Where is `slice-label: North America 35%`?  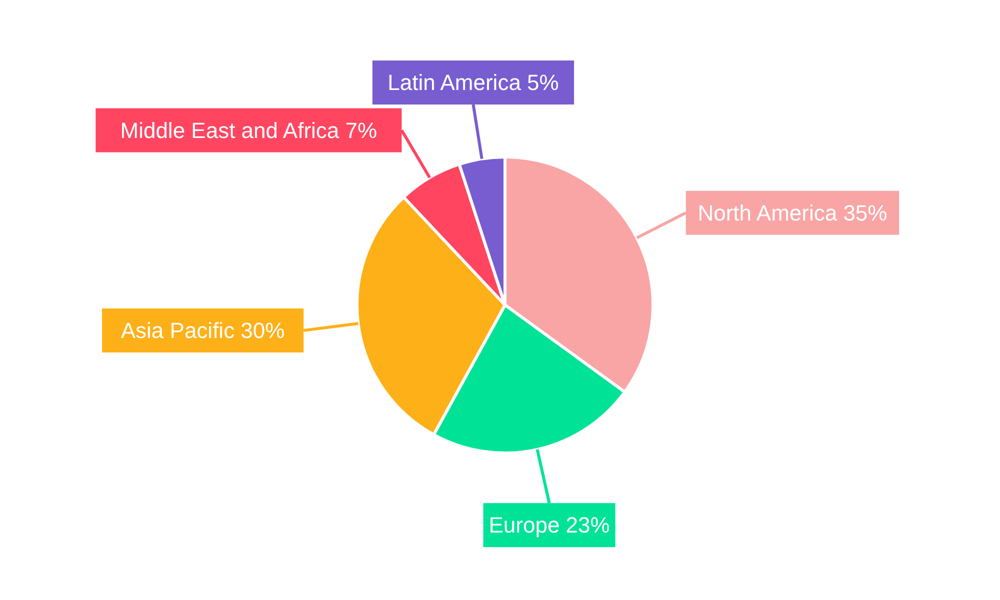 slice-label: North America 35% is located at coordinates (793, 213).